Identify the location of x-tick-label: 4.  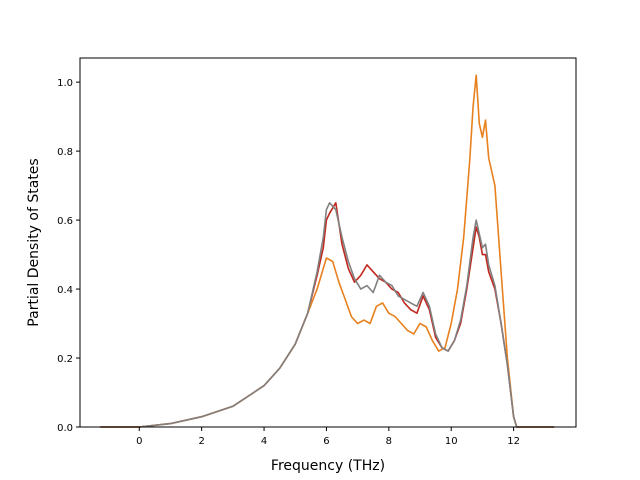
(264, 441).